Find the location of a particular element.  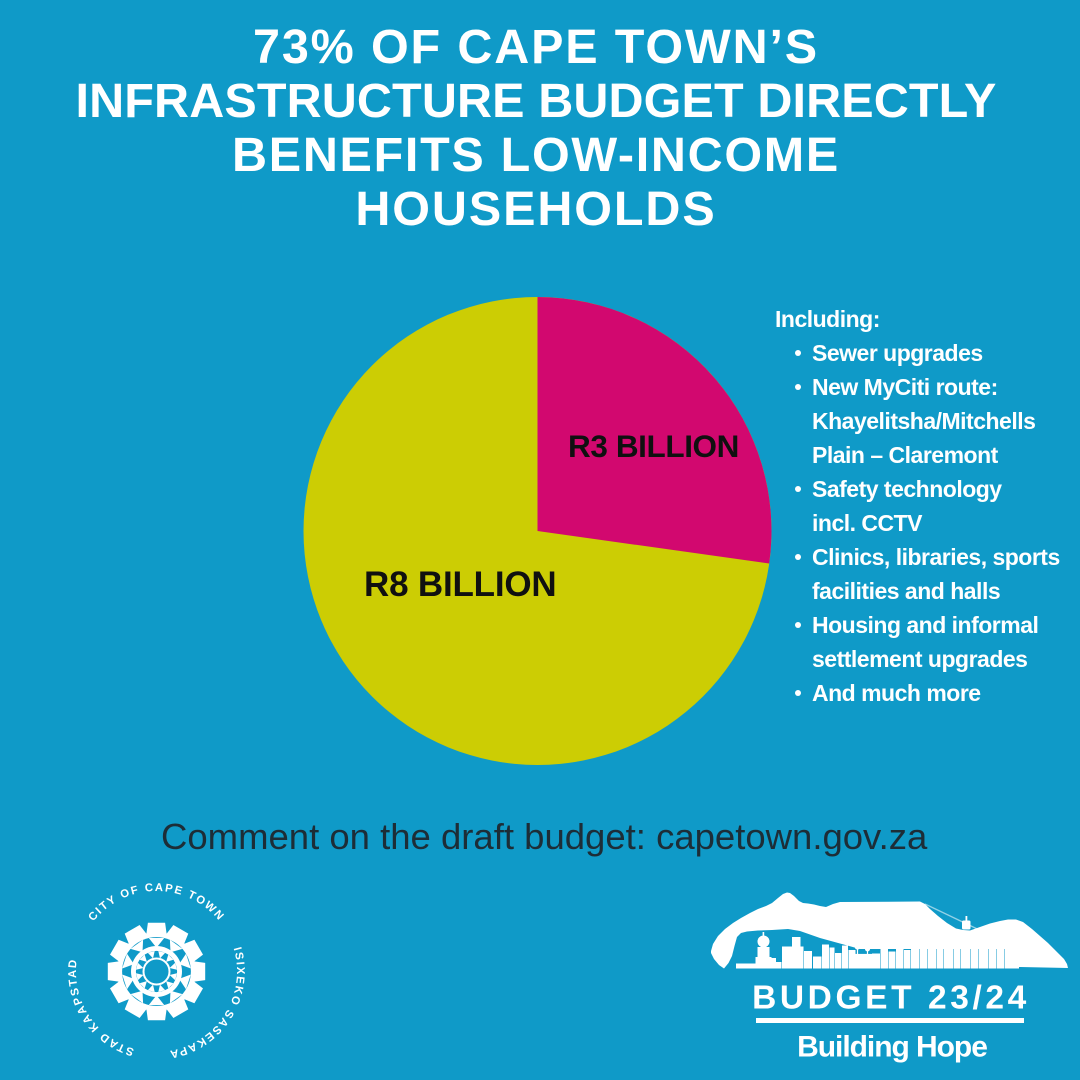

svg-text: CITY OF CAPE TOWN is located at coordinates (156, 903).